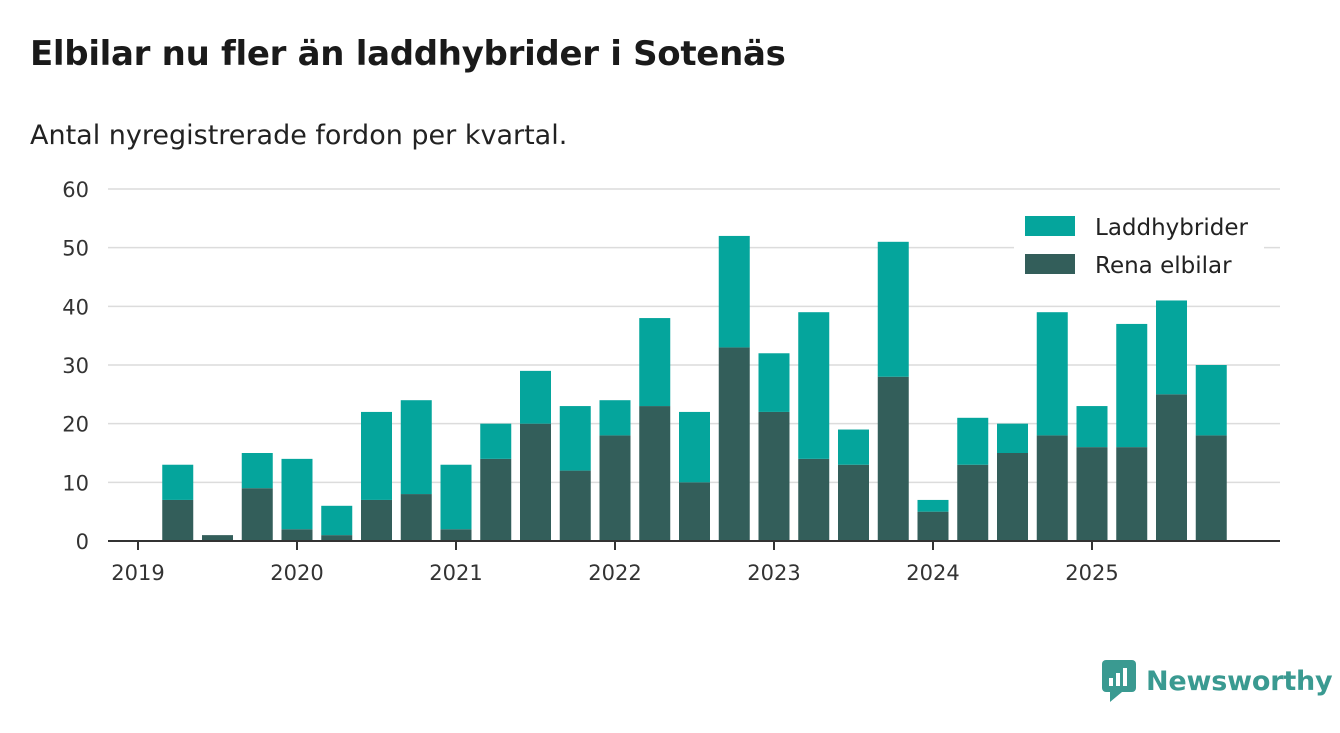 The width and height of the screenshot is (1340, 733). Describe the element at coordinates (75, 425) in the screenshot. I see `y-tick-label: 20` at that location.